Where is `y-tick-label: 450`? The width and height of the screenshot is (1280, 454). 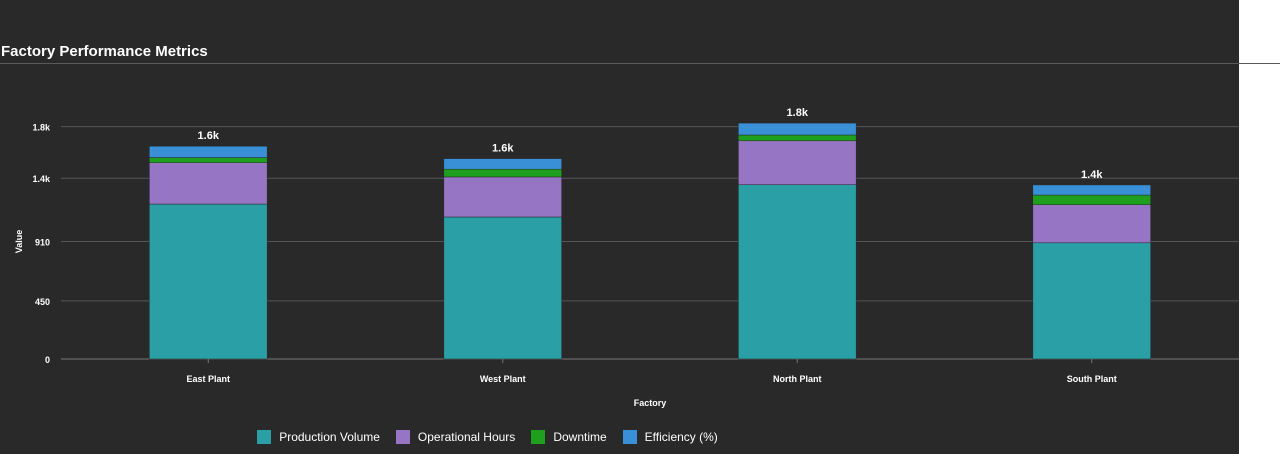 y-tick-label: 450 is located at coordinates (42, 302).